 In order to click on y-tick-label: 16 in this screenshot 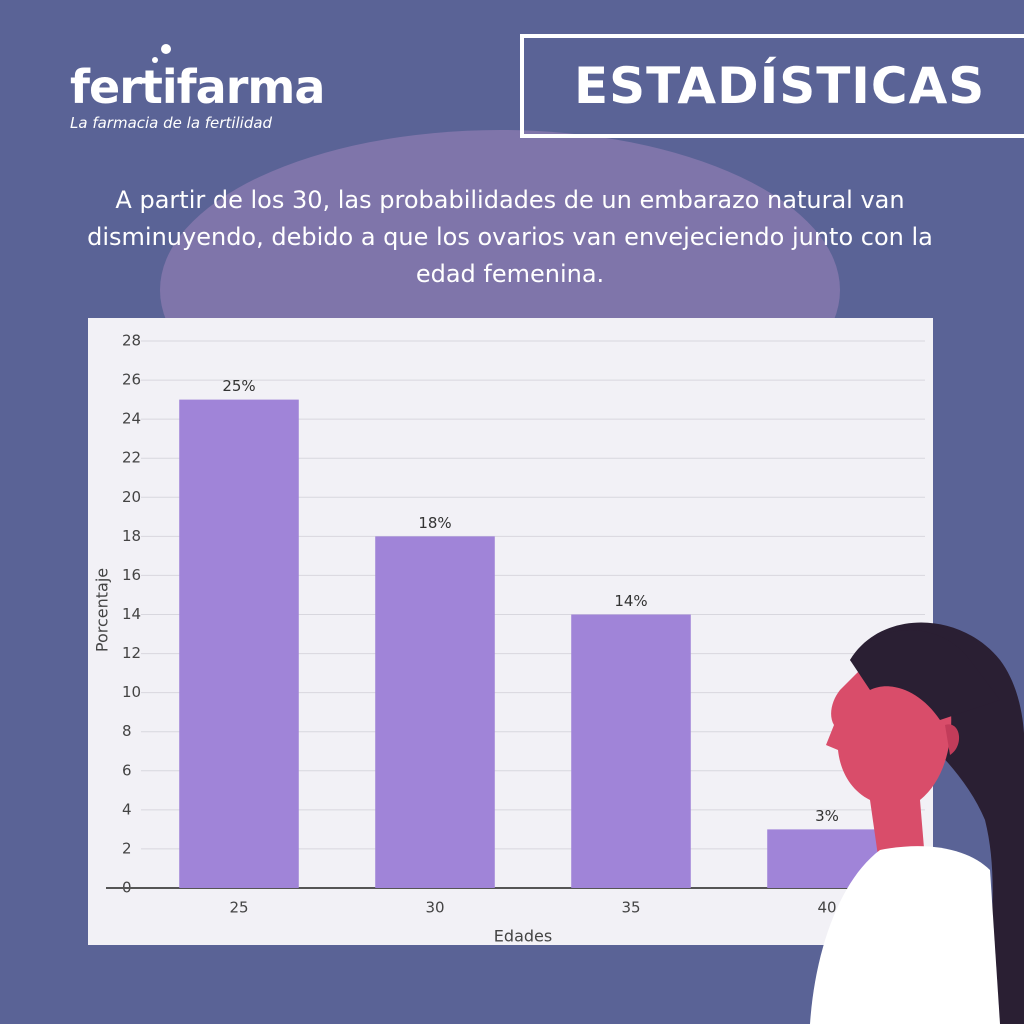, I will do `click(131, 575)`.